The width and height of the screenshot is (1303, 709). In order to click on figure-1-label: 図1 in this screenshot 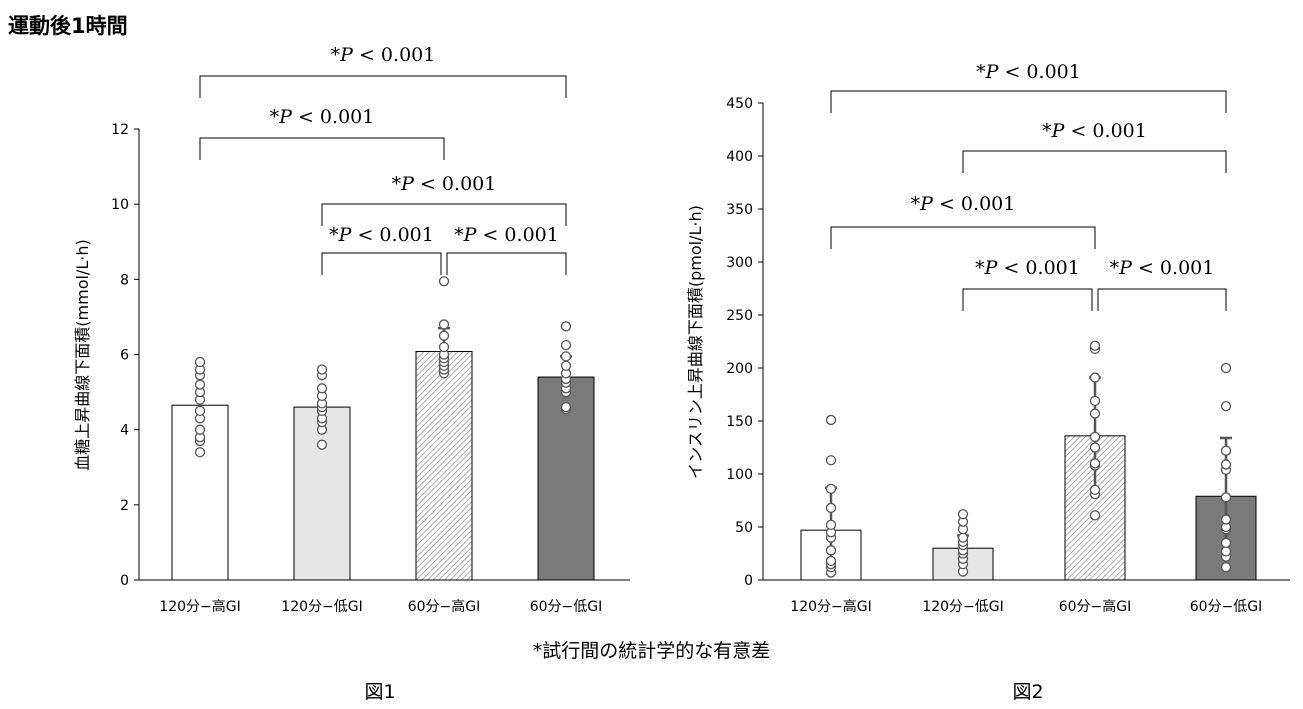, I will do `click(380, 692)`.